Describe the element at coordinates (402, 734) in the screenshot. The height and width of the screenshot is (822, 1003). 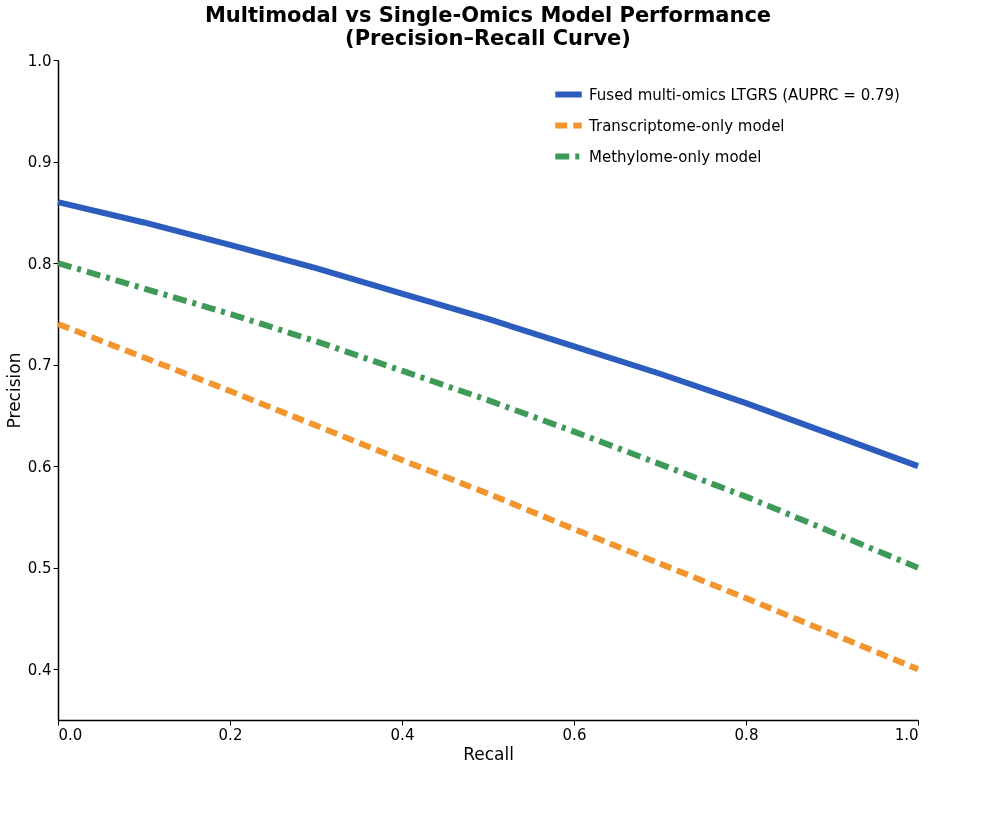
I see `x-tick-label: 0.4` at that location.